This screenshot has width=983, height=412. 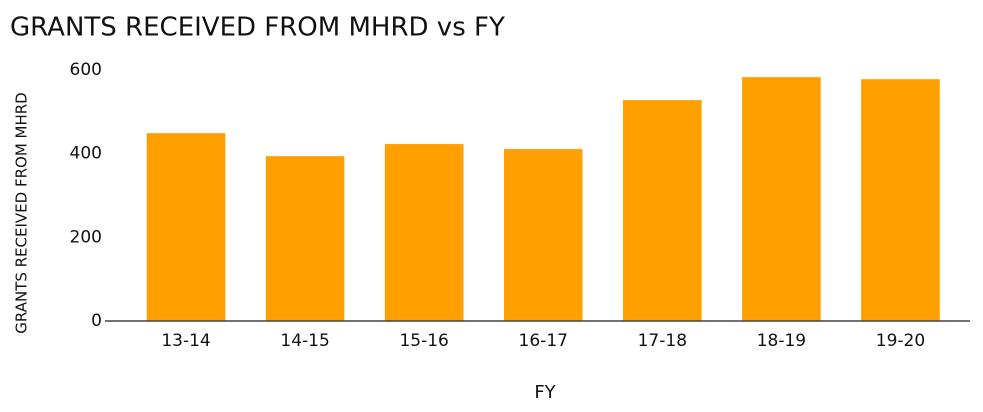 What do you see at coordinates (662, 341) in the screenshot?
I see `x-tick-label: 17-18` at bounding box center [662, 341].